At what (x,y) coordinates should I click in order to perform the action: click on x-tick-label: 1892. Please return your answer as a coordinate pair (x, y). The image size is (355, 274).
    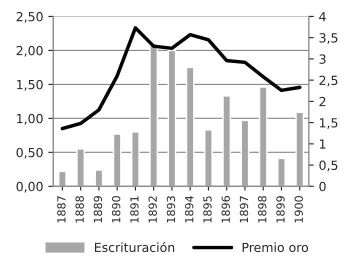
    Looking at the image, I should click on (152, 209).